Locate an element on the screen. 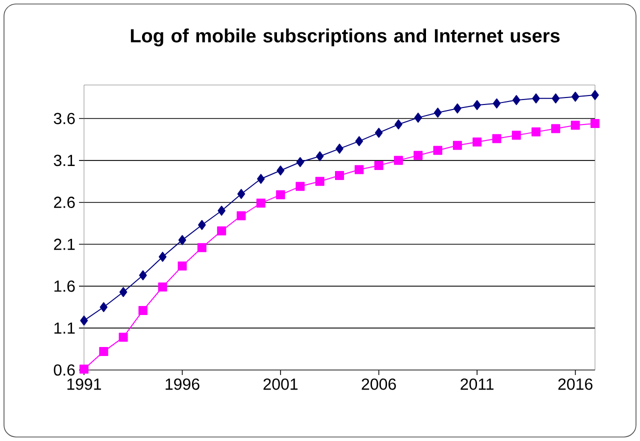  x-tick-label: 1991 is located at coordinates (84, 384).